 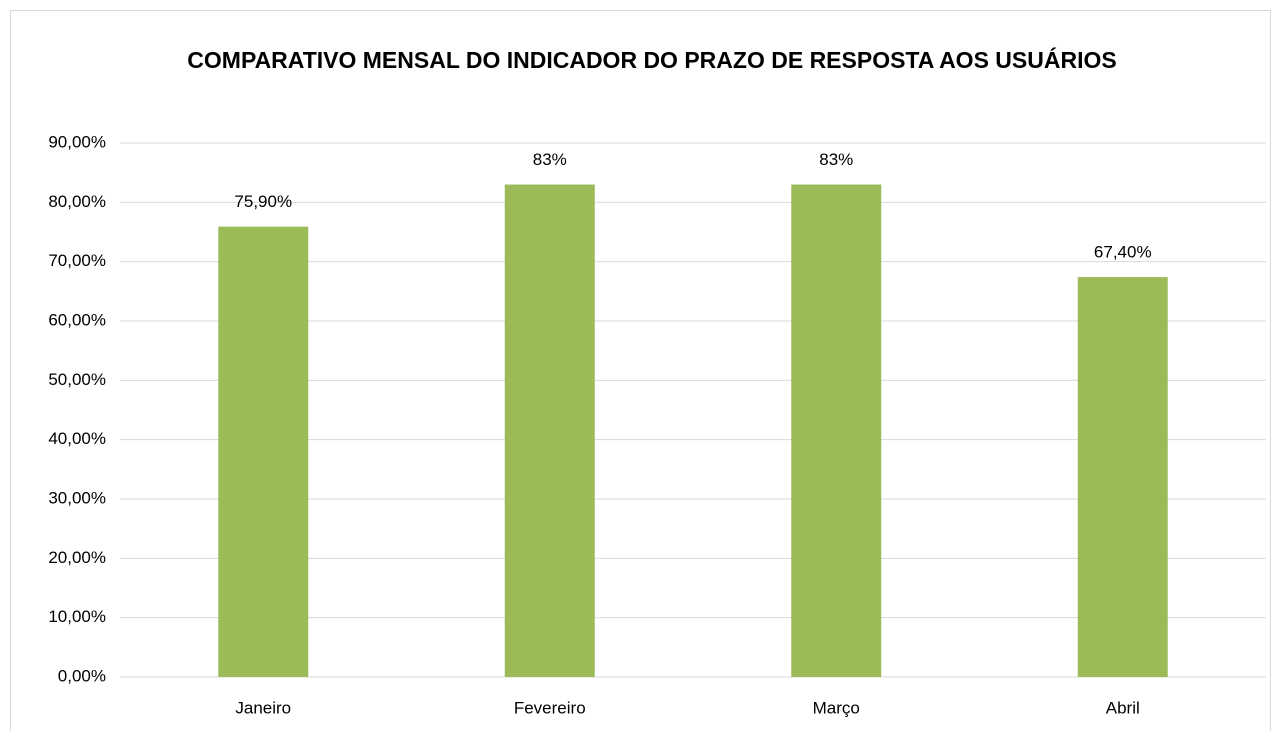 I want to click on x-tick-label: Março, so click(x=836, y=707).